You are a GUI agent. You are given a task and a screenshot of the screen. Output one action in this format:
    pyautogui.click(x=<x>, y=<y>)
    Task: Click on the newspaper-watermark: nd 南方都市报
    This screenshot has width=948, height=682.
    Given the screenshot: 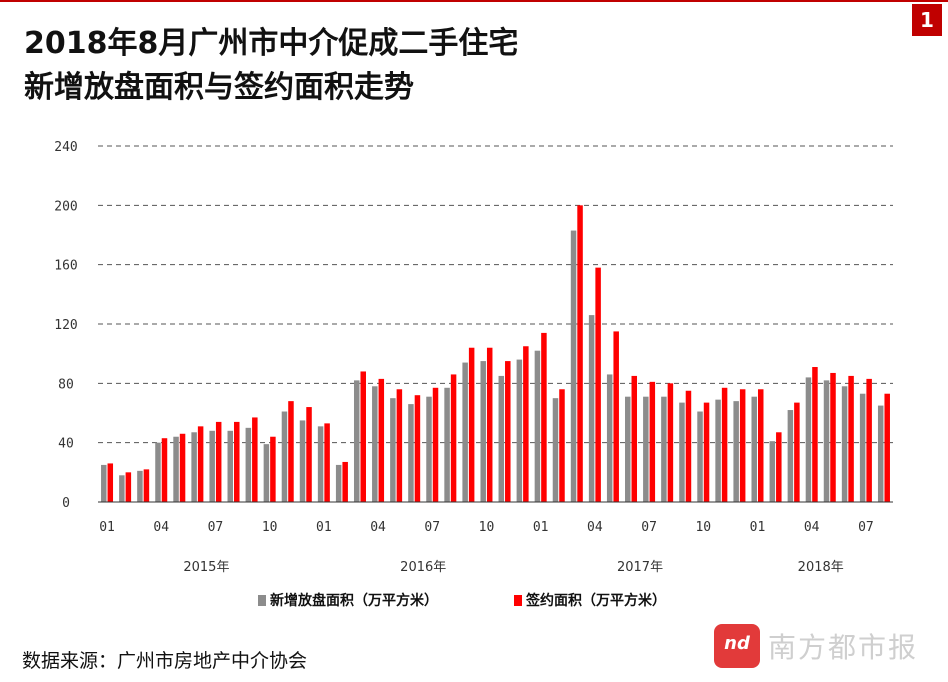 What is the action you would take?
    pyautogui.click(x=825, y=647)
    